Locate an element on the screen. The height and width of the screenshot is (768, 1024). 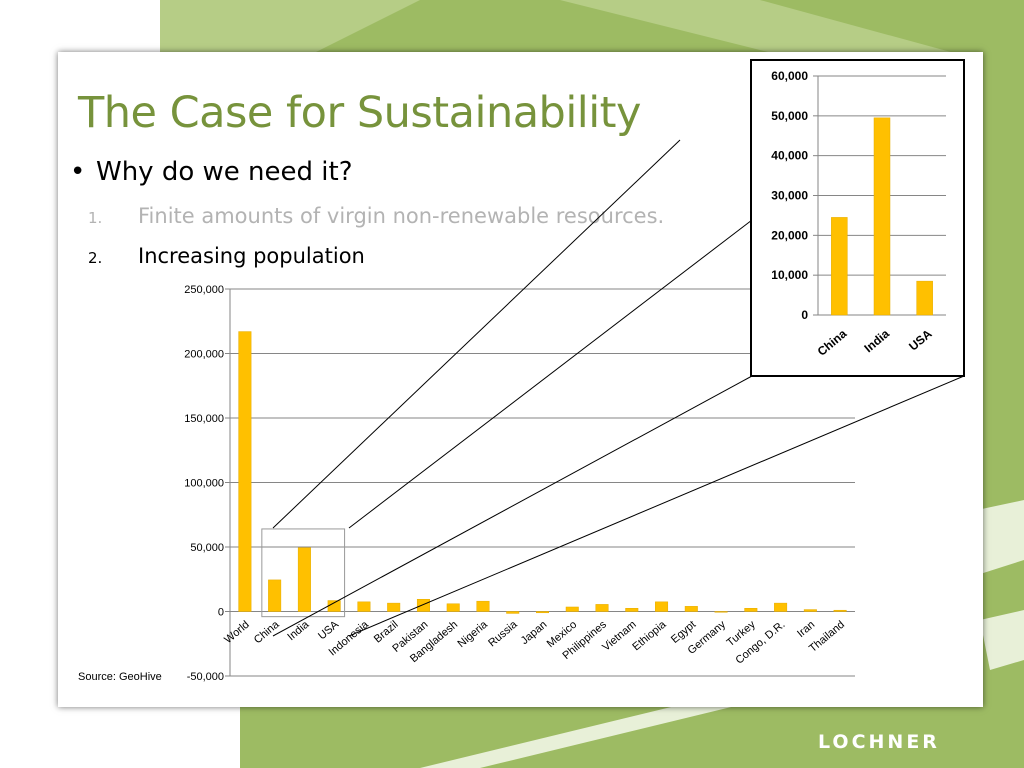
numbered-item-2: 2. Increasing population is located at coordinates (226, 256).